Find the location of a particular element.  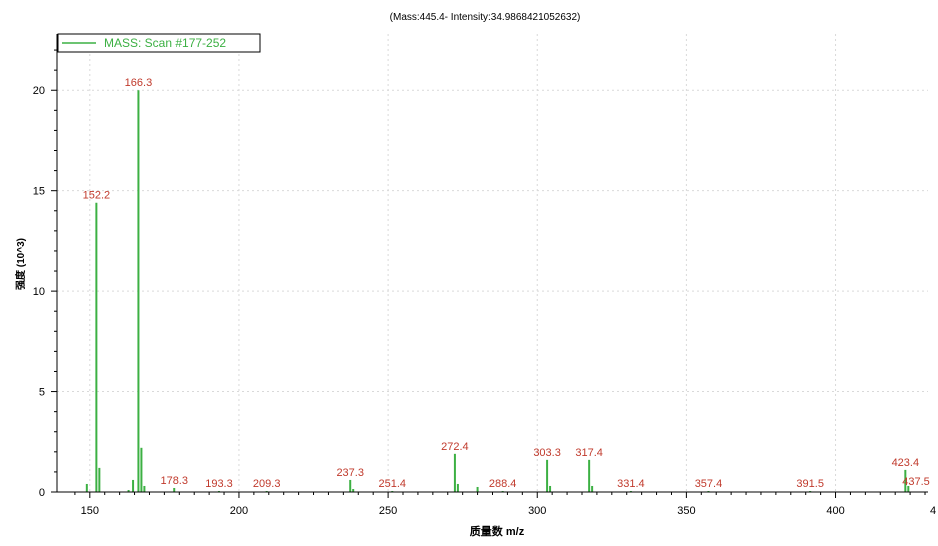

x-tick-label: 250 is located at coordinates (388, 511).